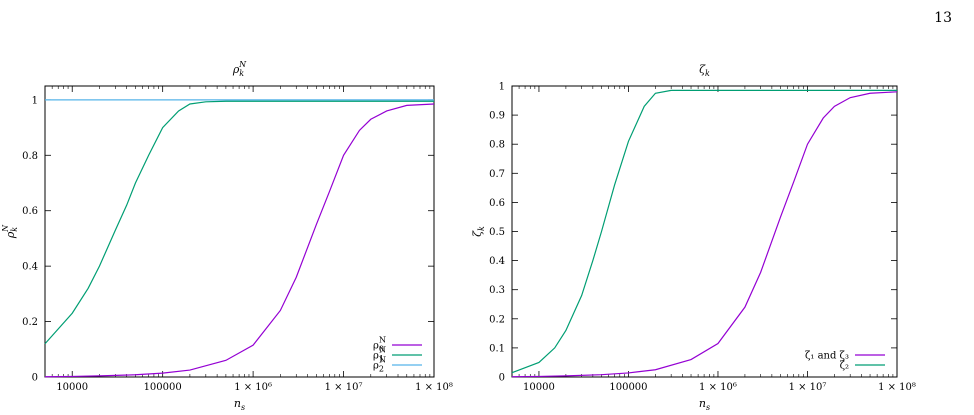 The height and width of the screenshot is (415, 974). What do you see at coordinates (379, 345) in the screenshot?
I see `legend-entry: ρ0N` at bounding box center [379, 345].